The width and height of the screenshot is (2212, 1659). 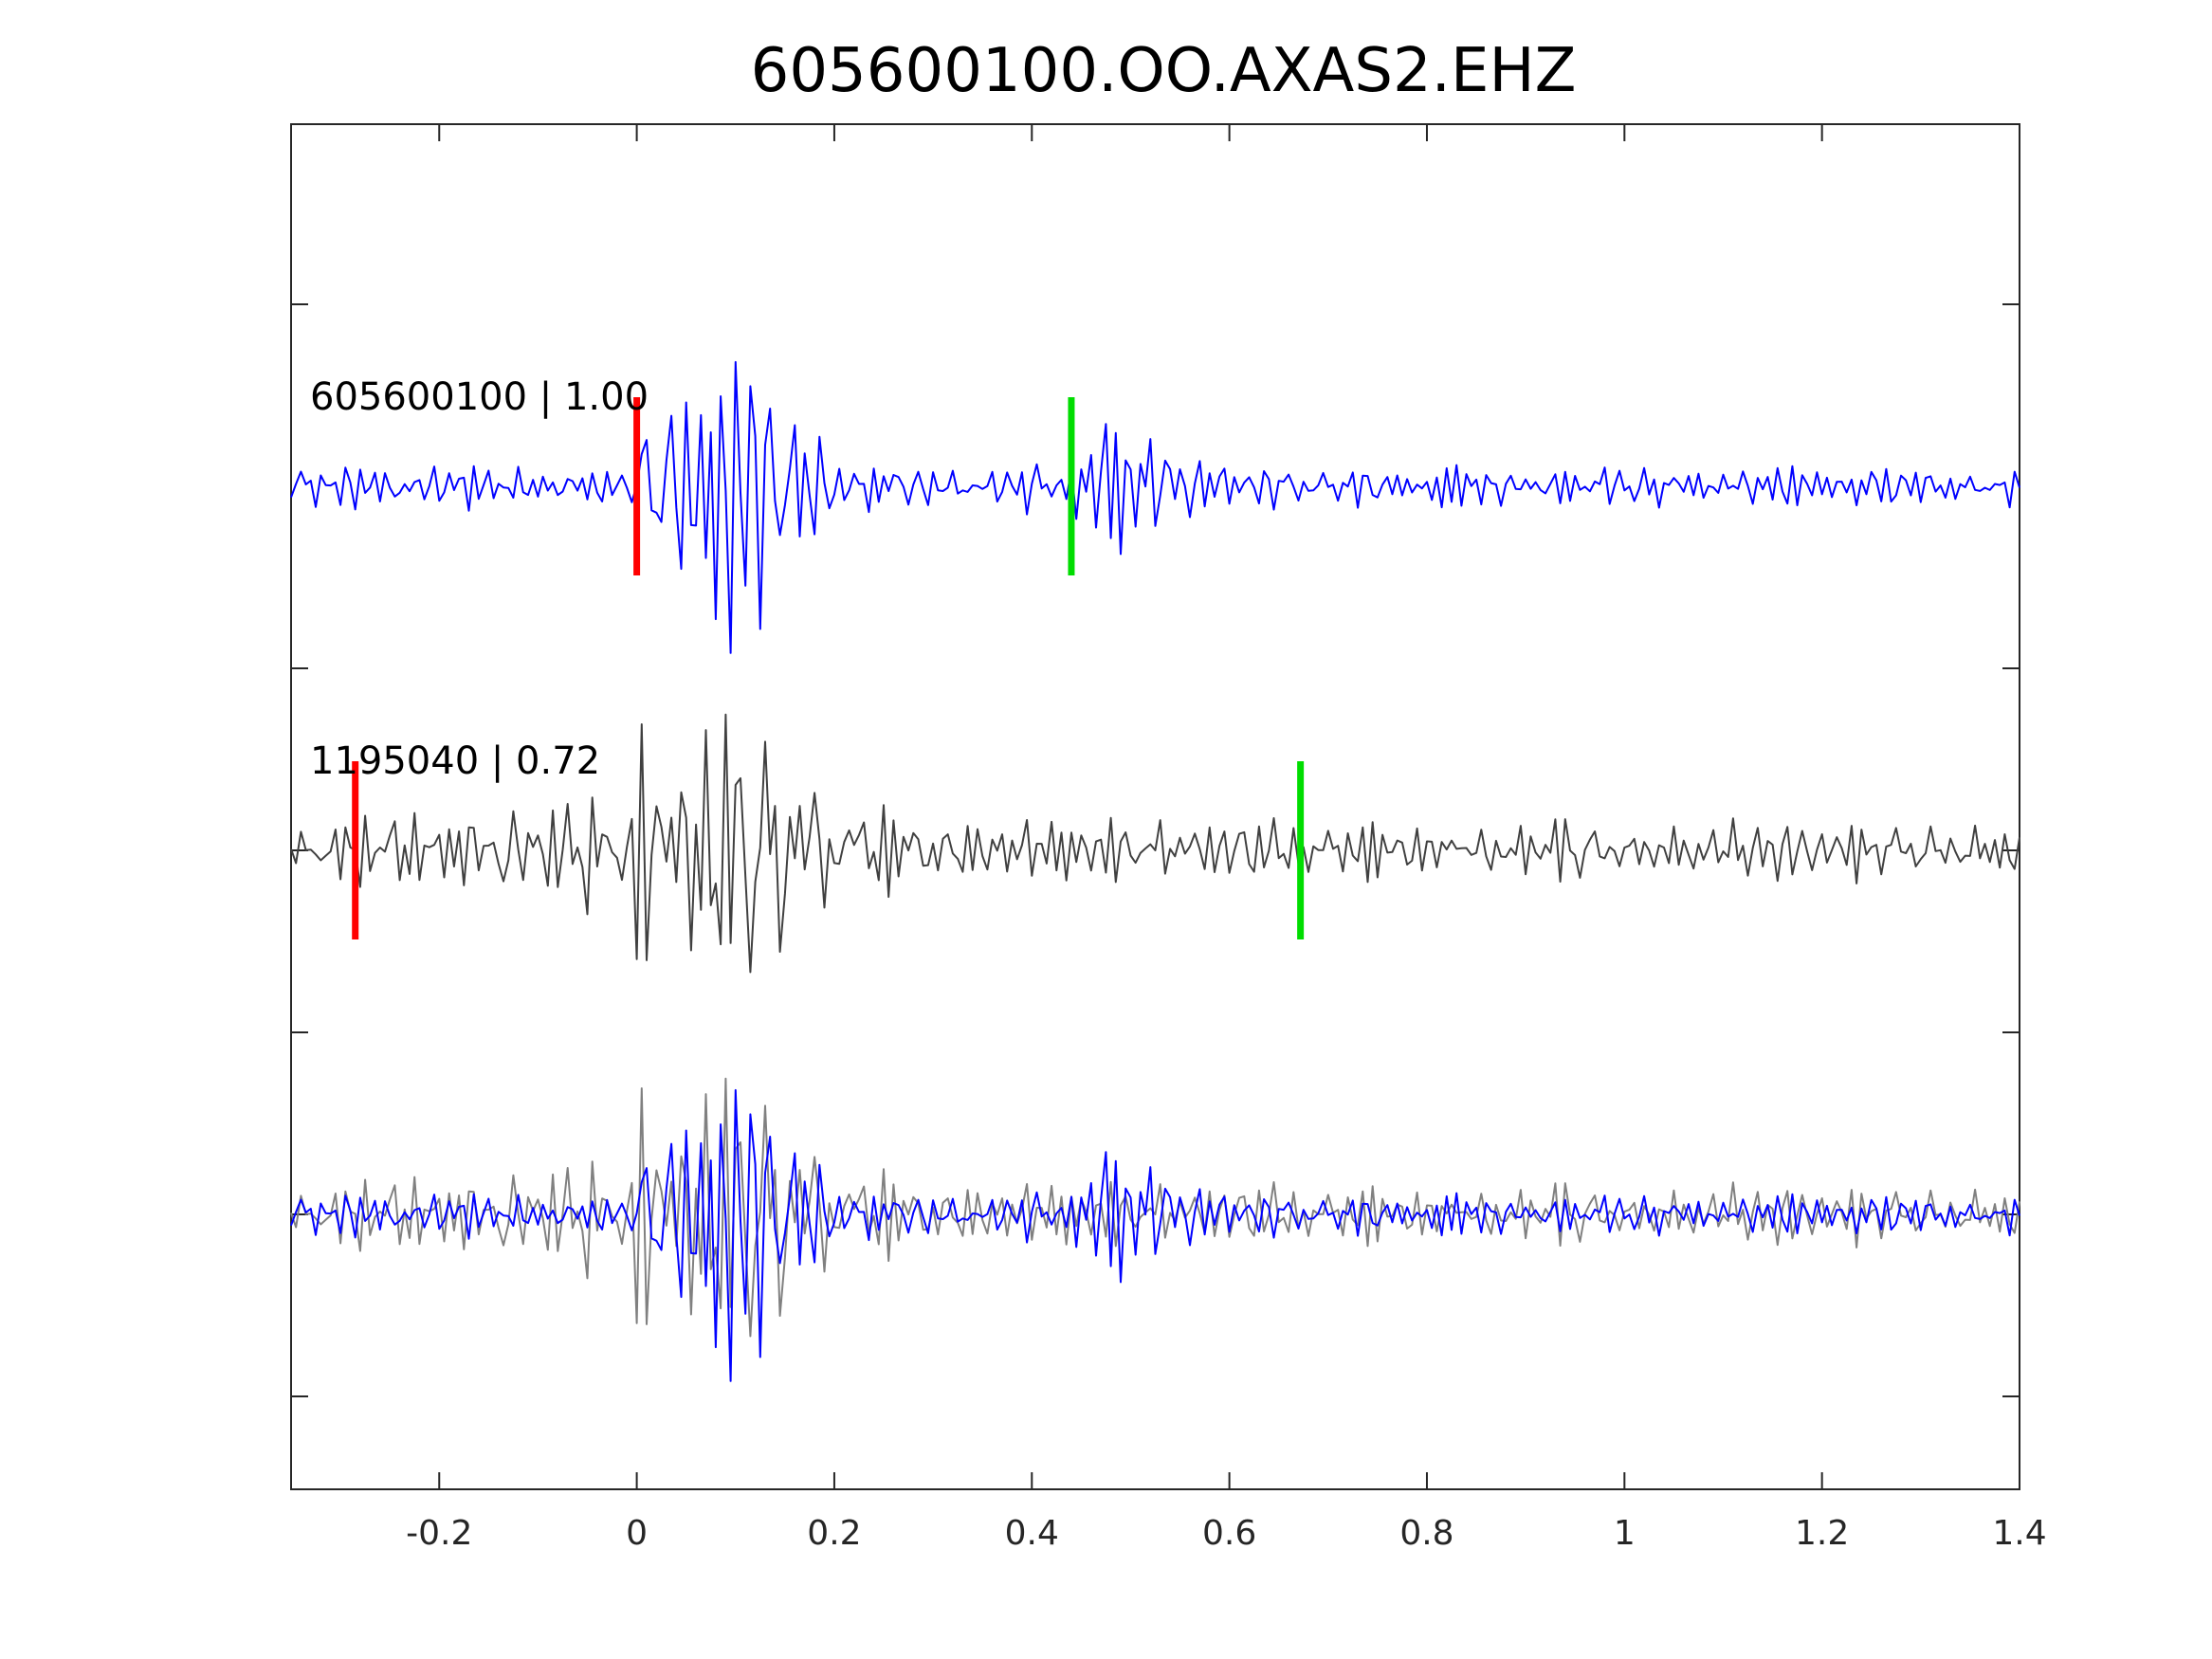 What do you see at coordinates (1426, 1533) in the screenshot?
I see `x-tick-label: 0.8` at bounding box center [1426, 1533].